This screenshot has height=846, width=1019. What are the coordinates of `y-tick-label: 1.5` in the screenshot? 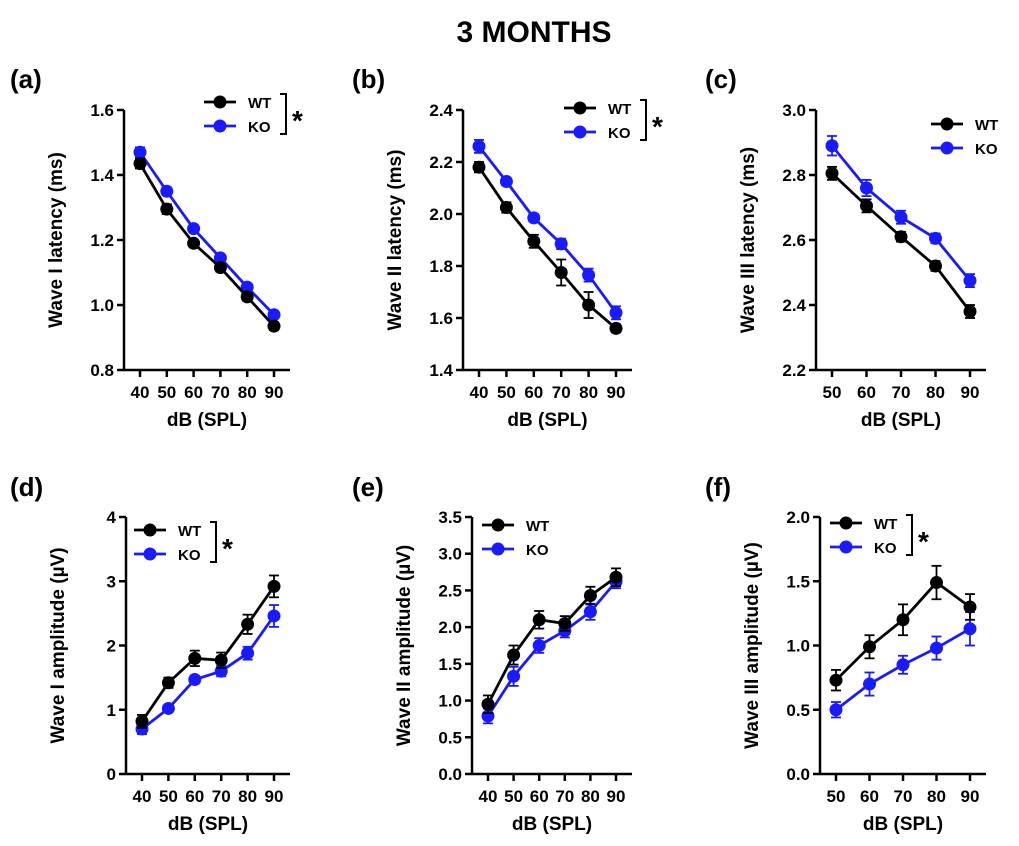 It's located at (450, 664).